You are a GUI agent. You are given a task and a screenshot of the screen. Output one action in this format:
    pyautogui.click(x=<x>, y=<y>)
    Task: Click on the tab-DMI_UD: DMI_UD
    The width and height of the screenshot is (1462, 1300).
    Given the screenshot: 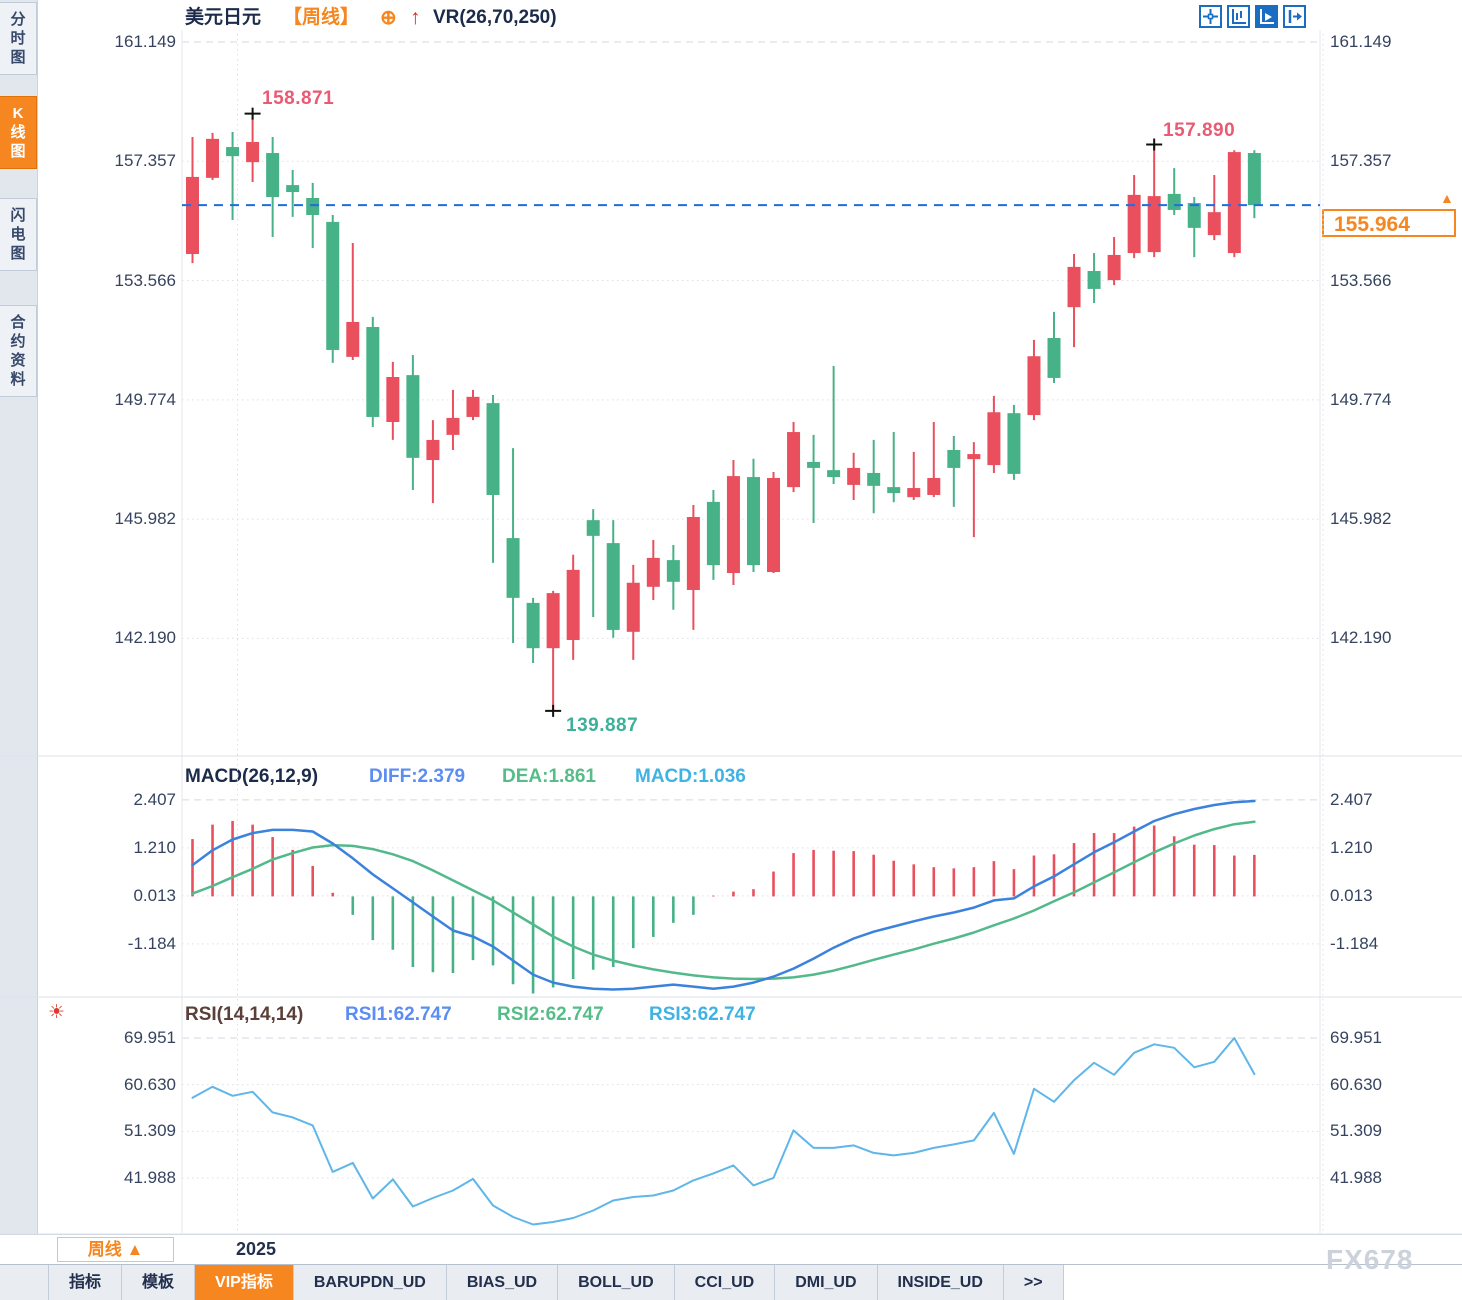 What is the action you would take?
    pyautogui.click(x=826, y=1282)
    